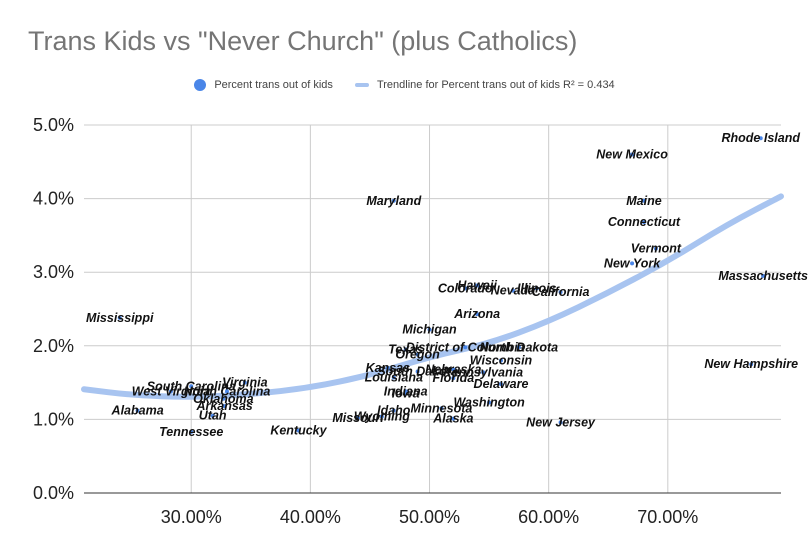 This screenshot has height=555, width=809. I want to click on legend-line-icon, so click(361, 85).